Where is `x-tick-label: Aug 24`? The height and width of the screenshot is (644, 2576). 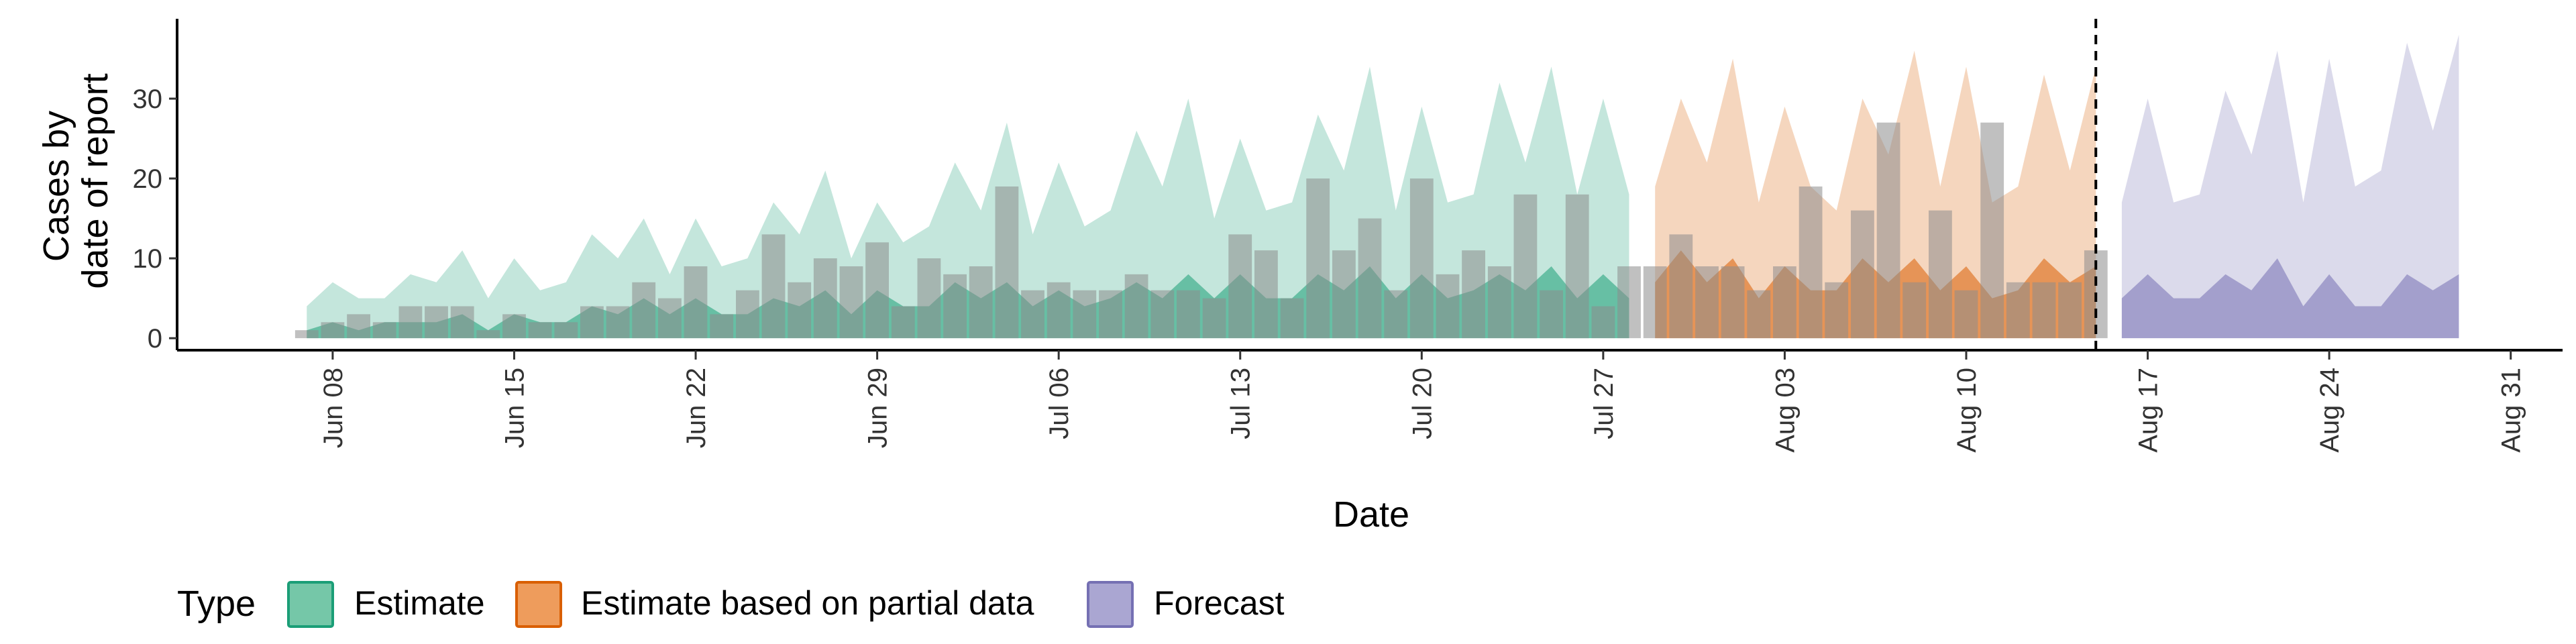
x-tick-label: Aug 24 is located at coordinates (2330, 410).